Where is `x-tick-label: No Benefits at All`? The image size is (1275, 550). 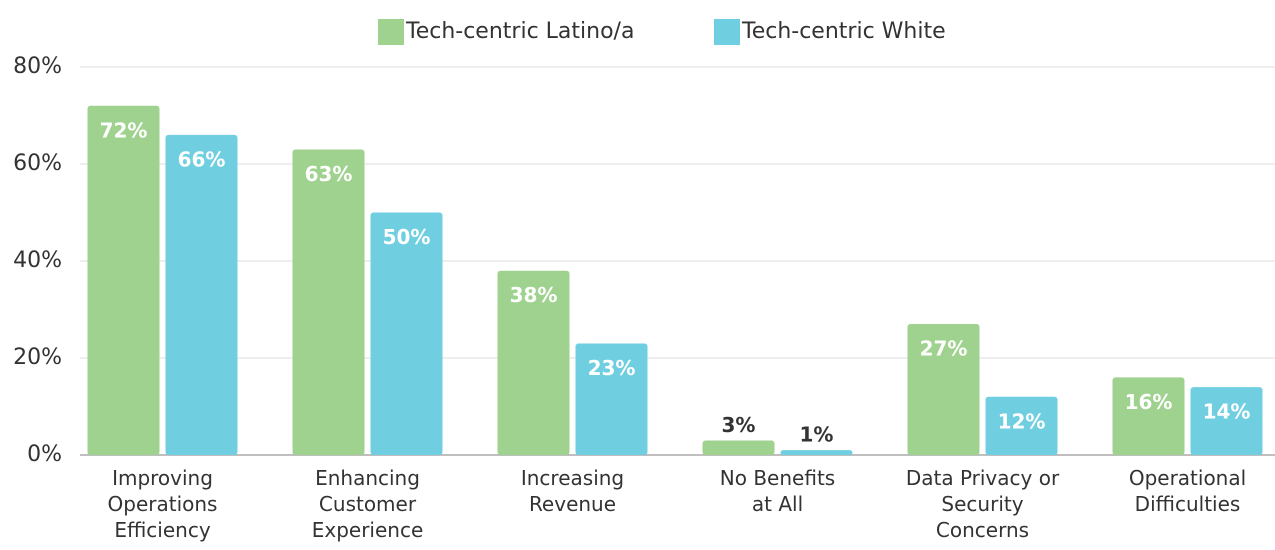 x-tick-label: No Benefits at All is located at coordinates (777, 491).